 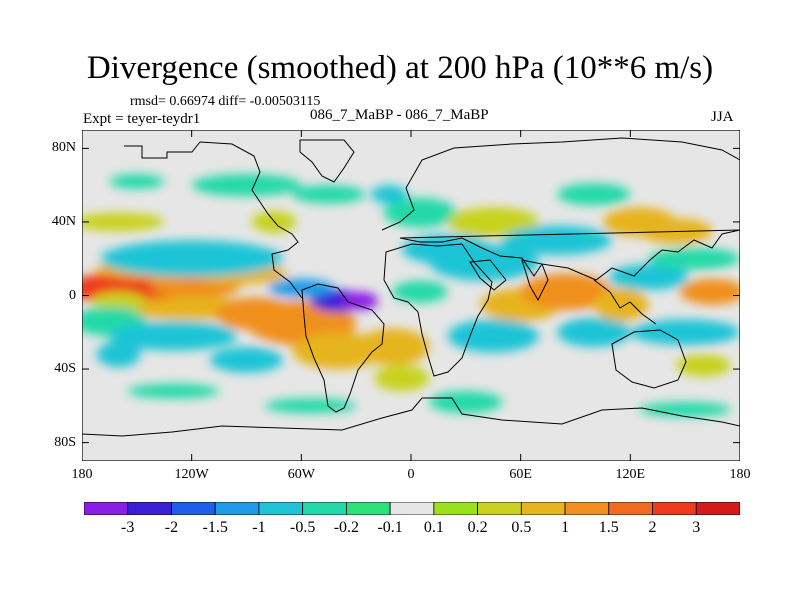 I want to click on coastline-arabia, so click(x=488, y=275).